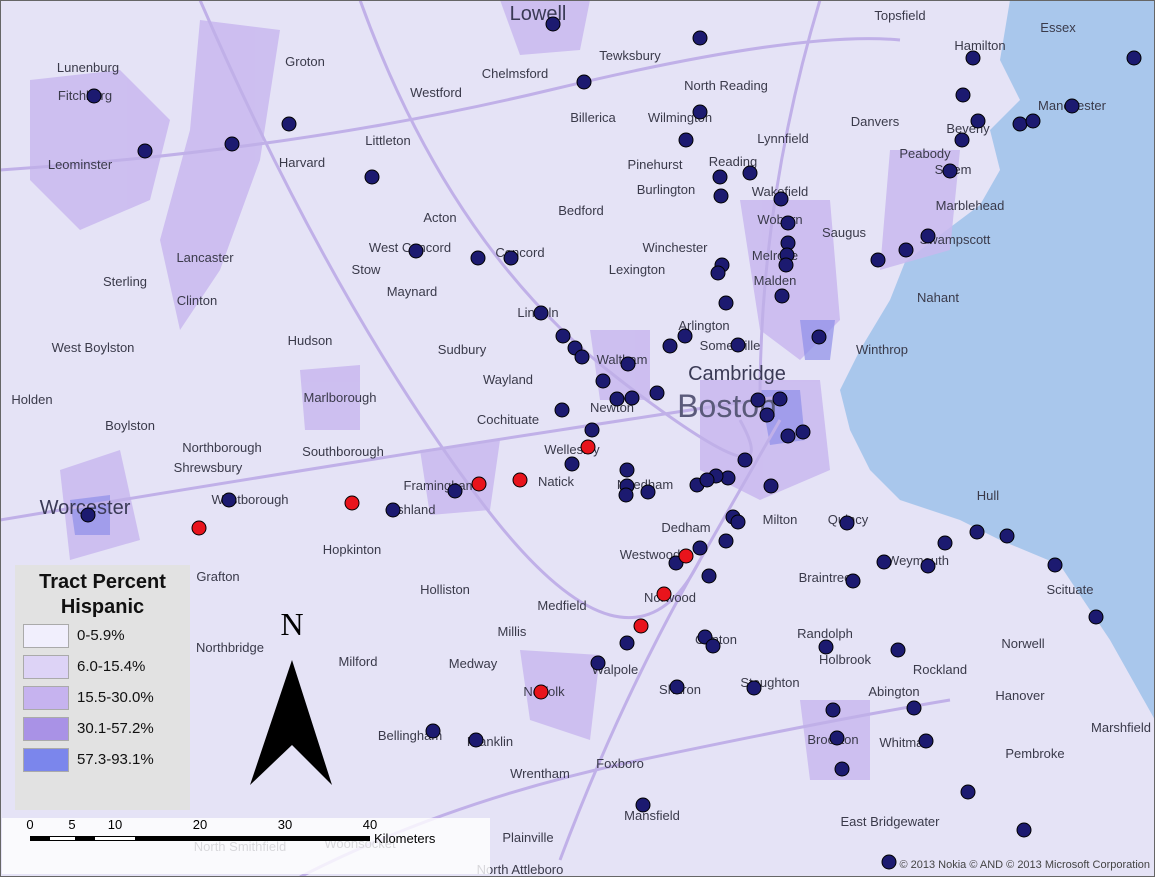 Image resolution: width=1155 pixels, height=877 pixels. What do you see at coordinates (825, 633) in the screenshot?
I see `place-label: Randolph` at bounding box center [825, 633].